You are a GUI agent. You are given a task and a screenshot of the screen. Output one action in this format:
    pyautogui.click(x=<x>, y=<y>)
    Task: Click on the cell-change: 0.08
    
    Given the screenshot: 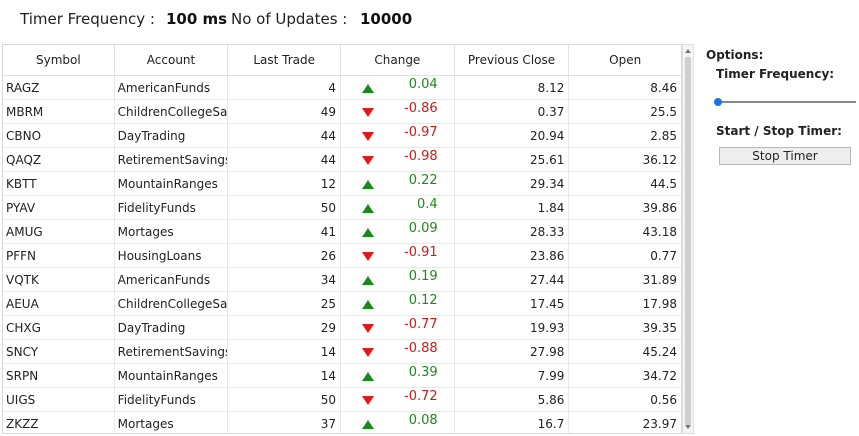 What is the action you would take?
    pyautogui.click(x=398, y=422)
    